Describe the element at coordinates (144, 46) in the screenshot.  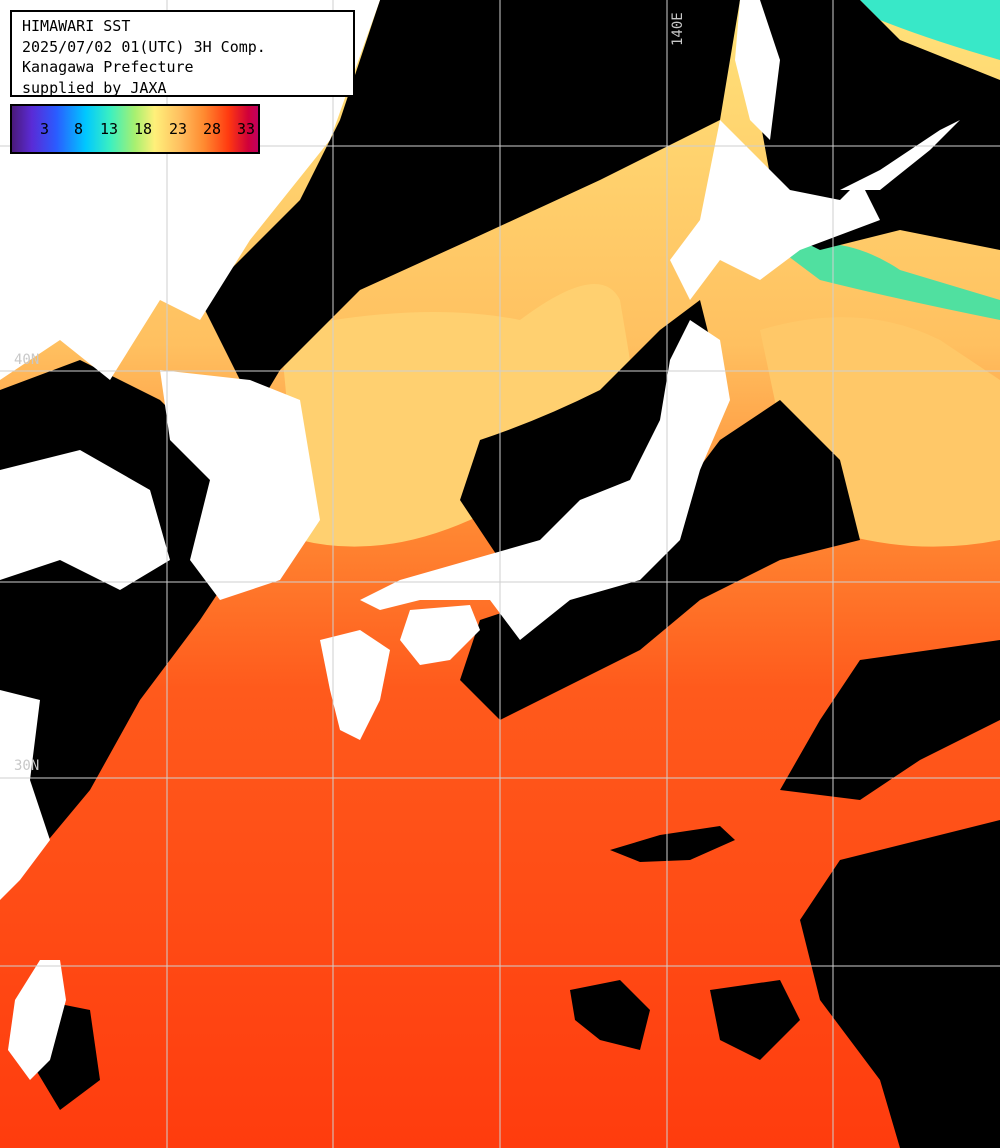
I see `timestamp: 2025/07/02 01(UTC) 3H Comp.` at that location.